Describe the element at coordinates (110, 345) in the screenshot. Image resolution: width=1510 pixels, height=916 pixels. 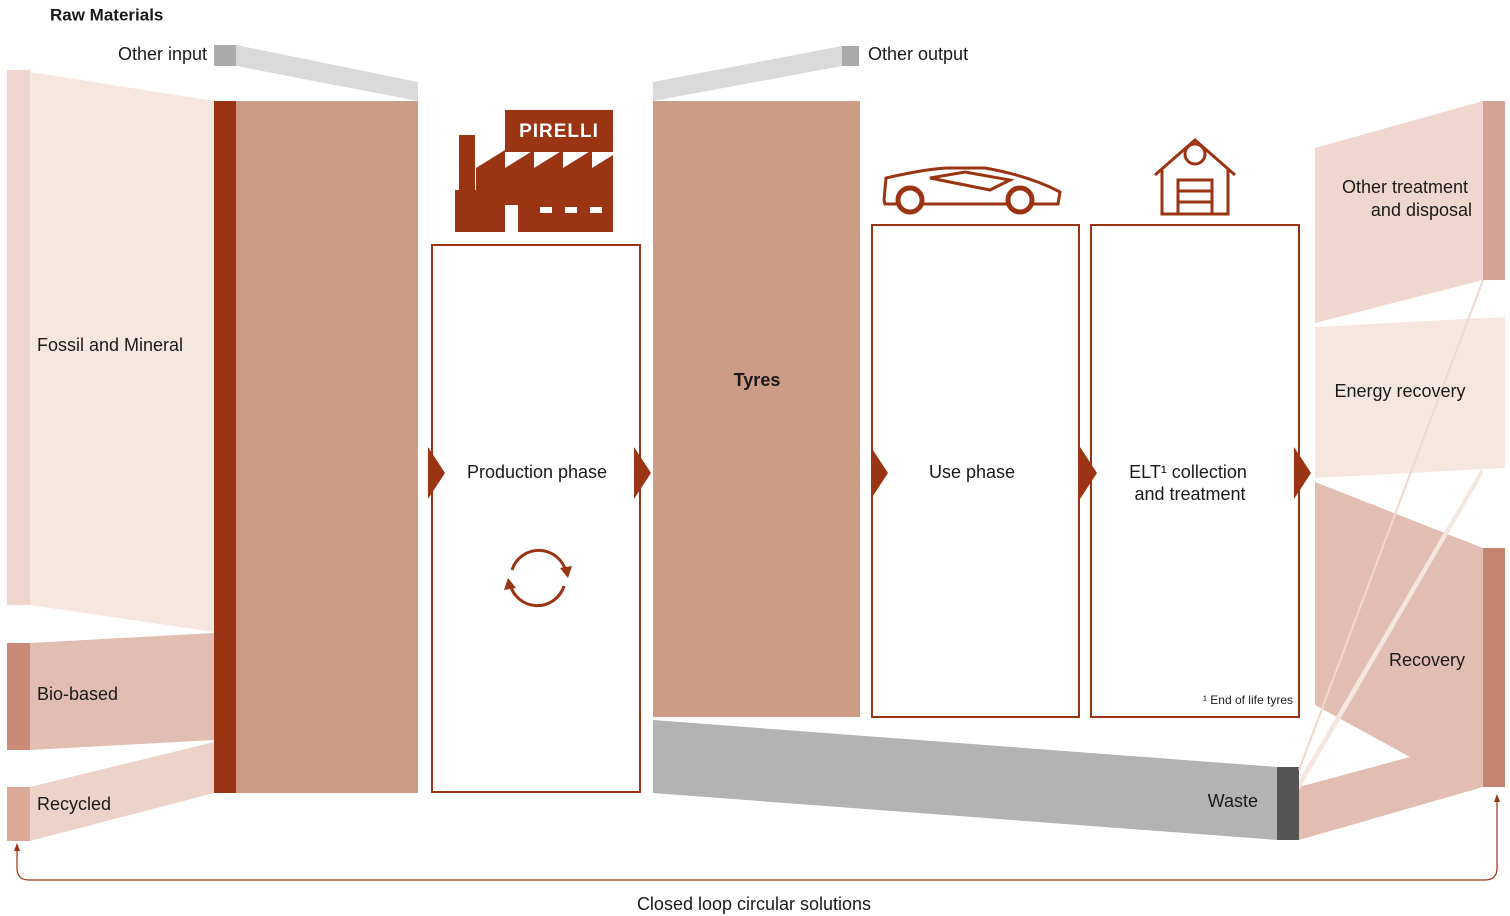
I see `label: Fossil and Mineral` at that location.